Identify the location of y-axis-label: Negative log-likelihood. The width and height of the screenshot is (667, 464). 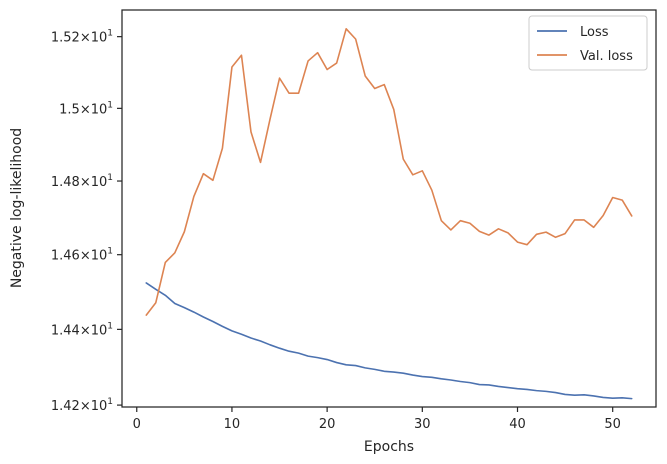
(17, 208).